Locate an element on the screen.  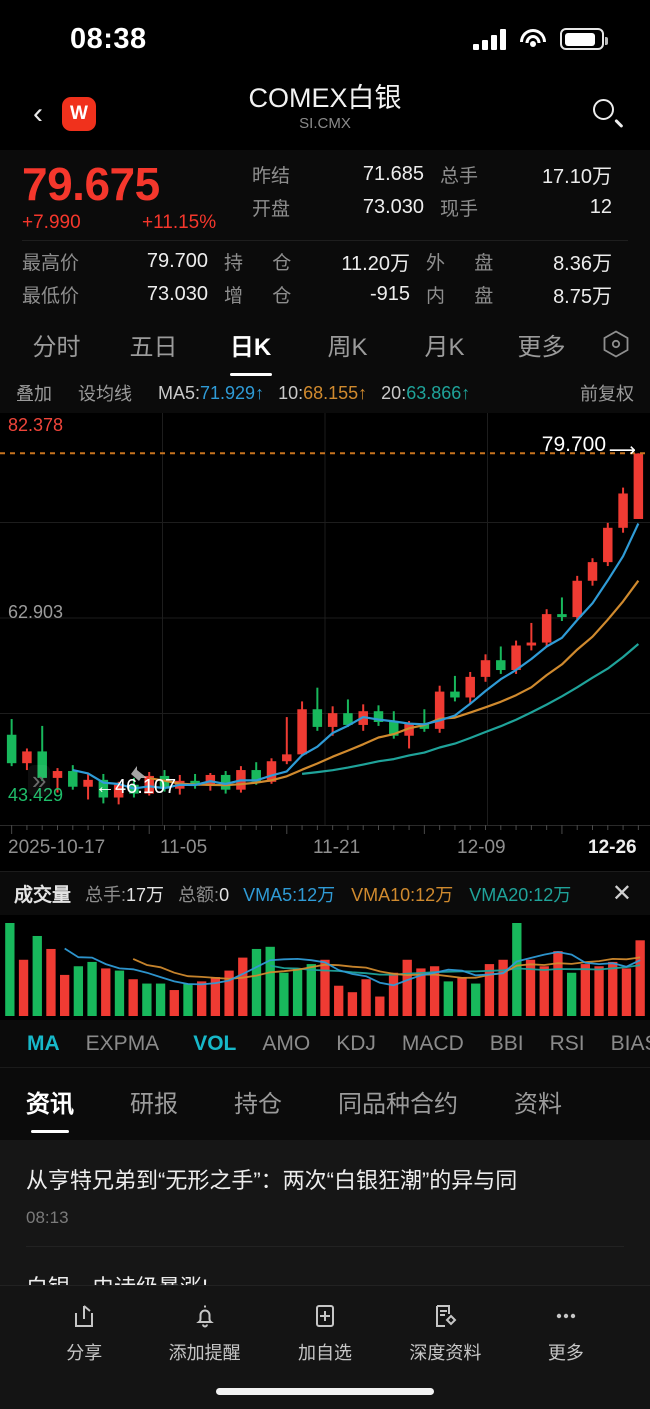
app-badge: W is located at coordinates (79, 114).